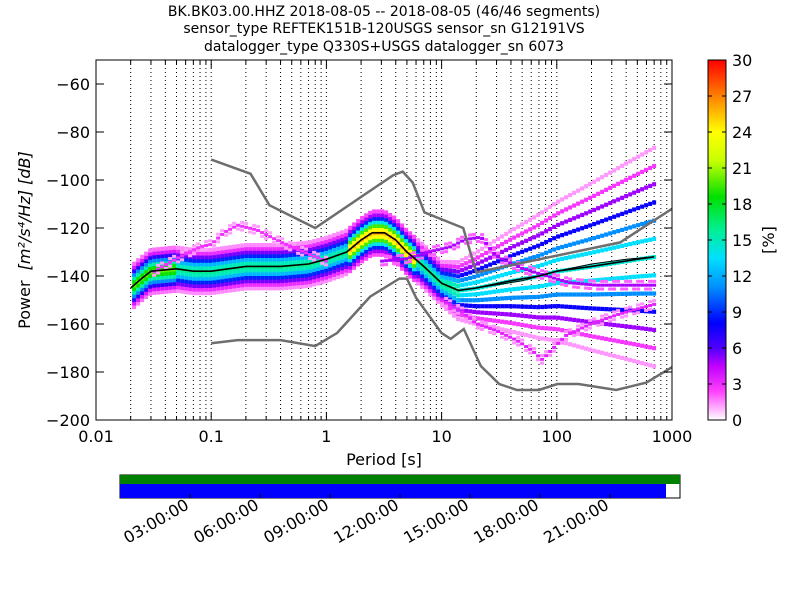  What do you see at coordinates (742, 96) in the screenshot?
I see `colorbar-tick-label: 27` at bounding box center [742, 96].